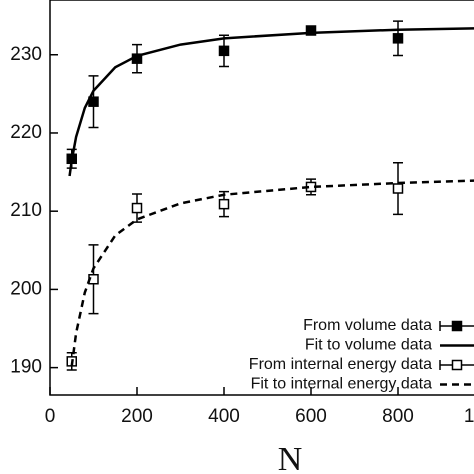 Image resolution: width=474 pixels, height=474 pixels. What do you see at coordinates (26, 54) in the screenshot?
I see `y-tick-label: 230` at bounding box center [26, 54].